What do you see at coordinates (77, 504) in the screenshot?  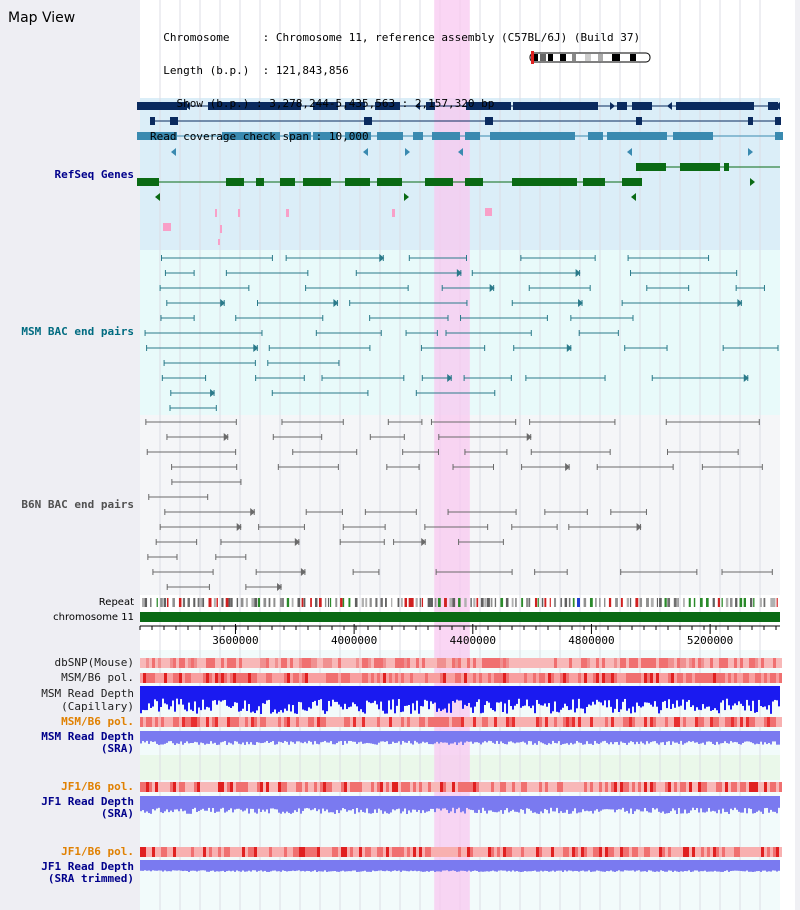 I see `b6n-bac-end-pairs-label: B6N BAC end pairs` at bounding box center [77, 504].